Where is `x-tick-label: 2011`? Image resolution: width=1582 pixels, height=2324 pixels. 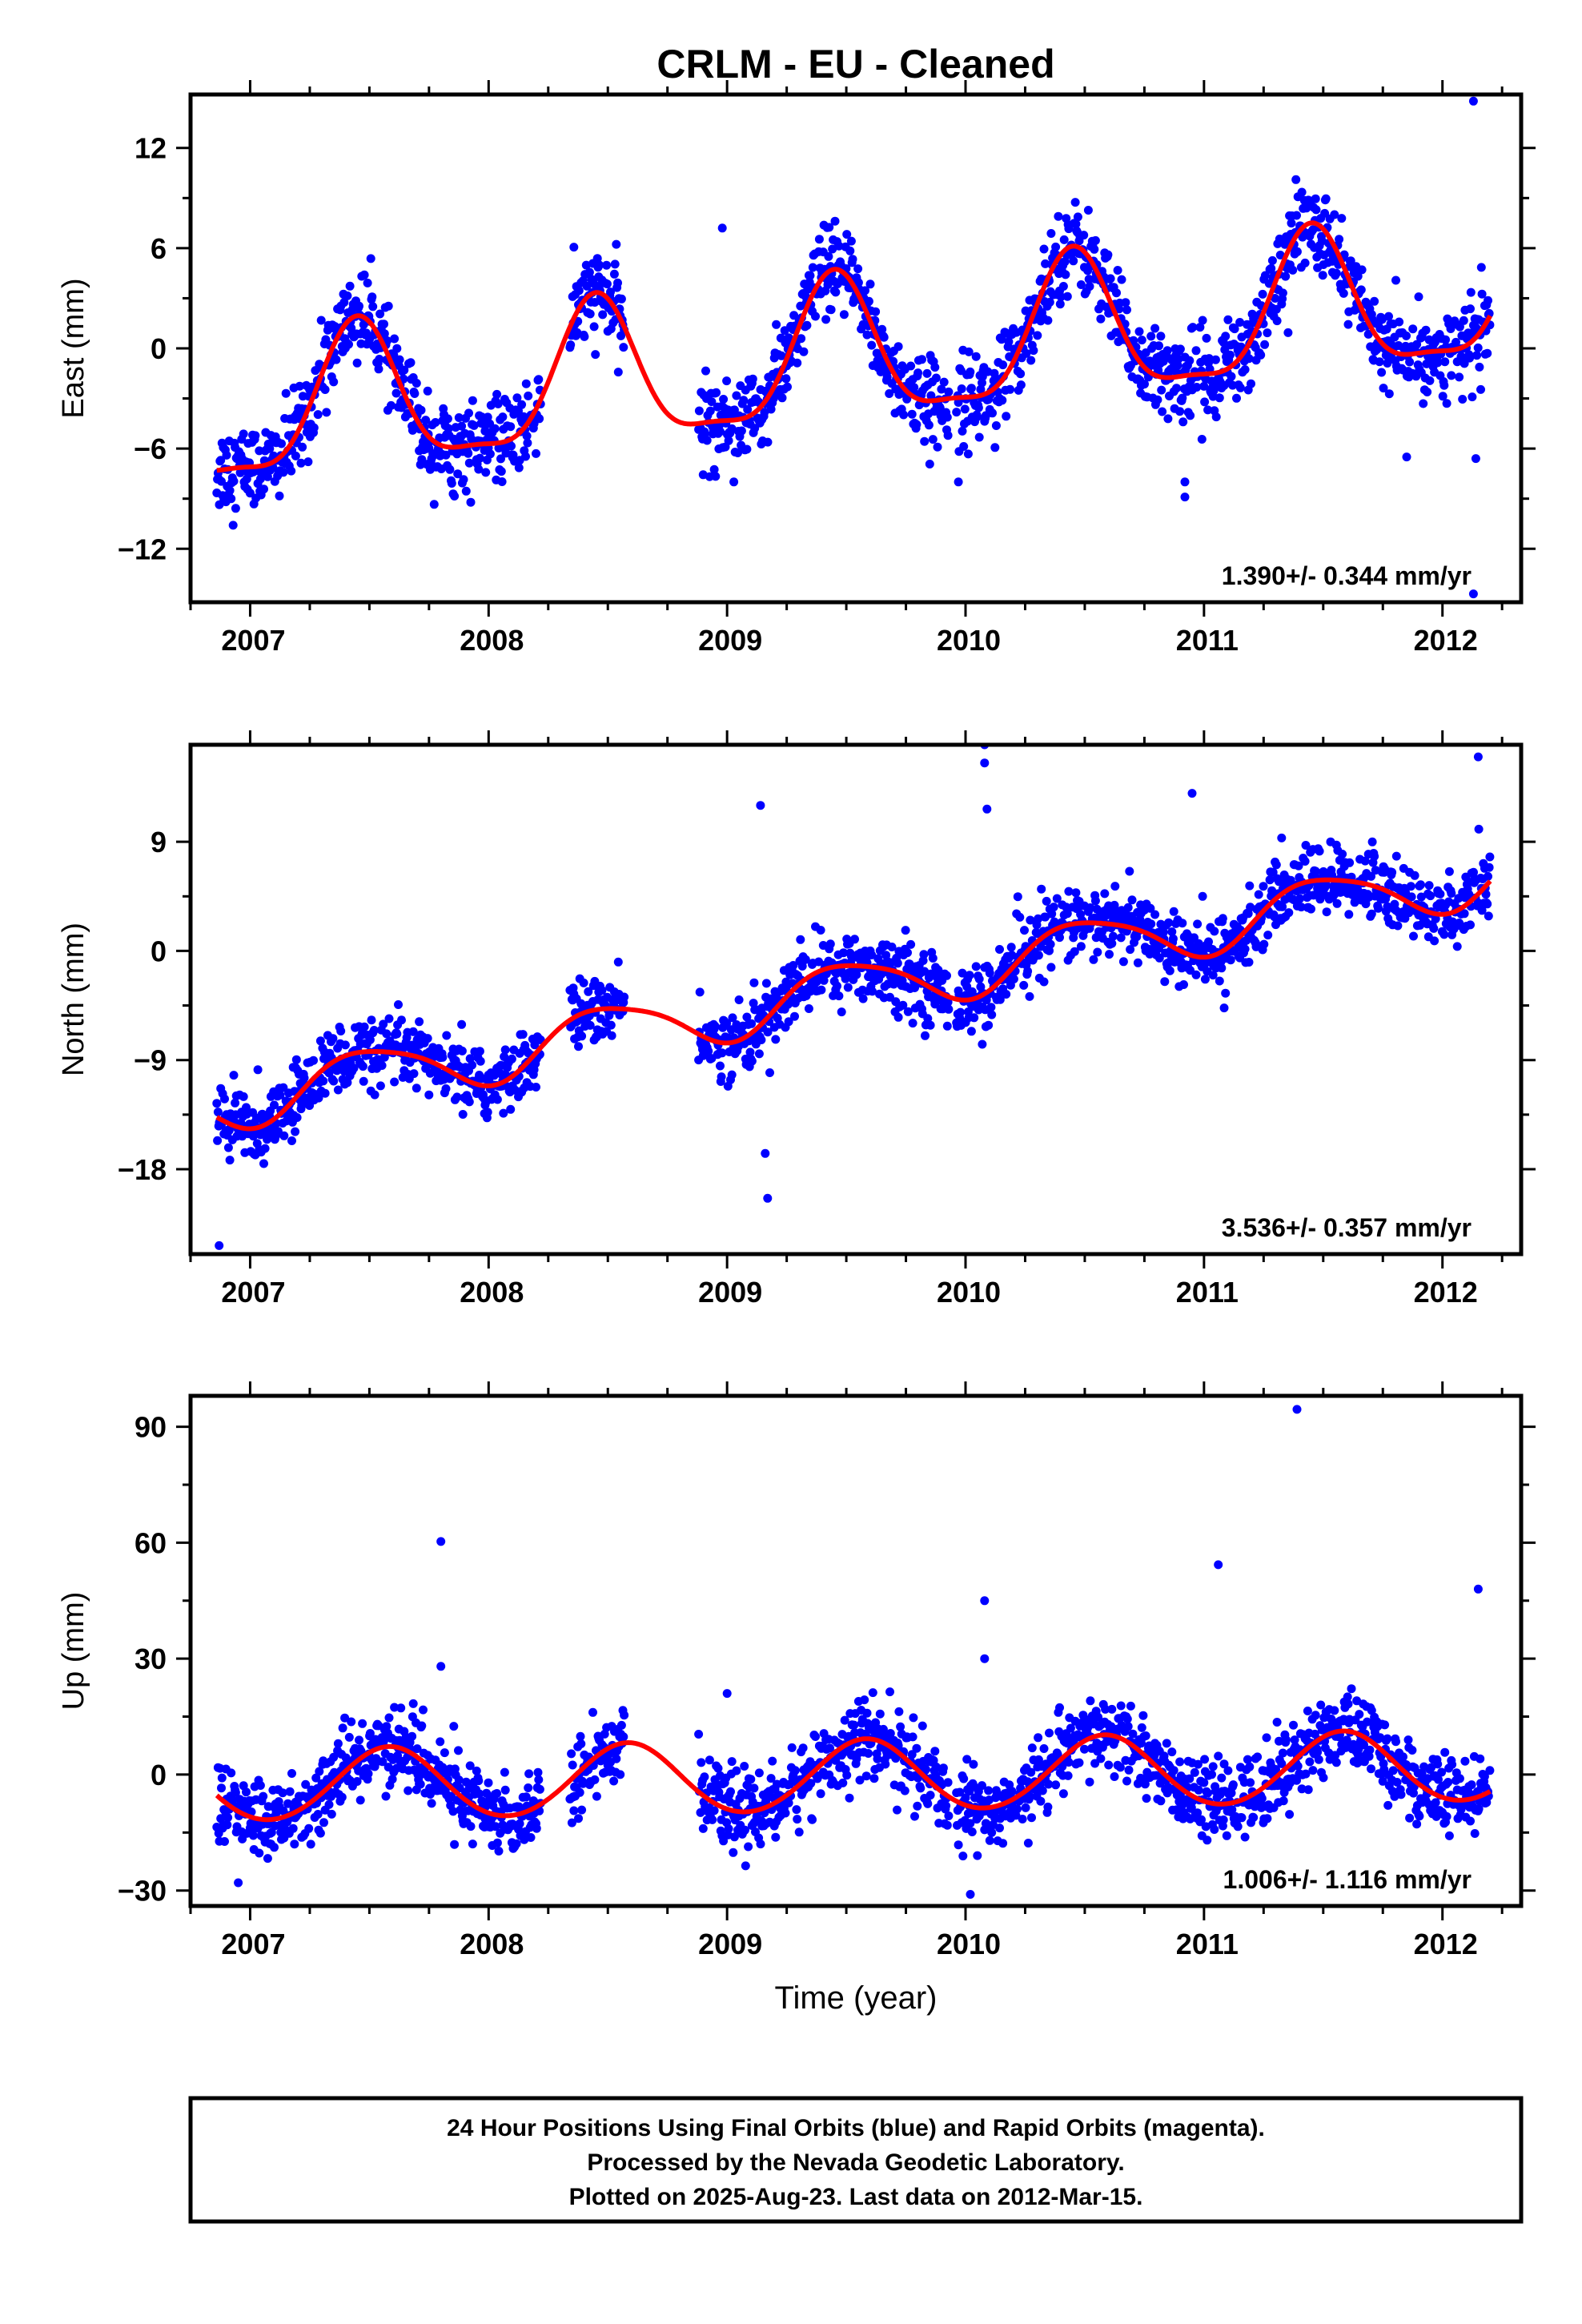 x-tick-label: 2011 is located at coordinates (1207, 640).